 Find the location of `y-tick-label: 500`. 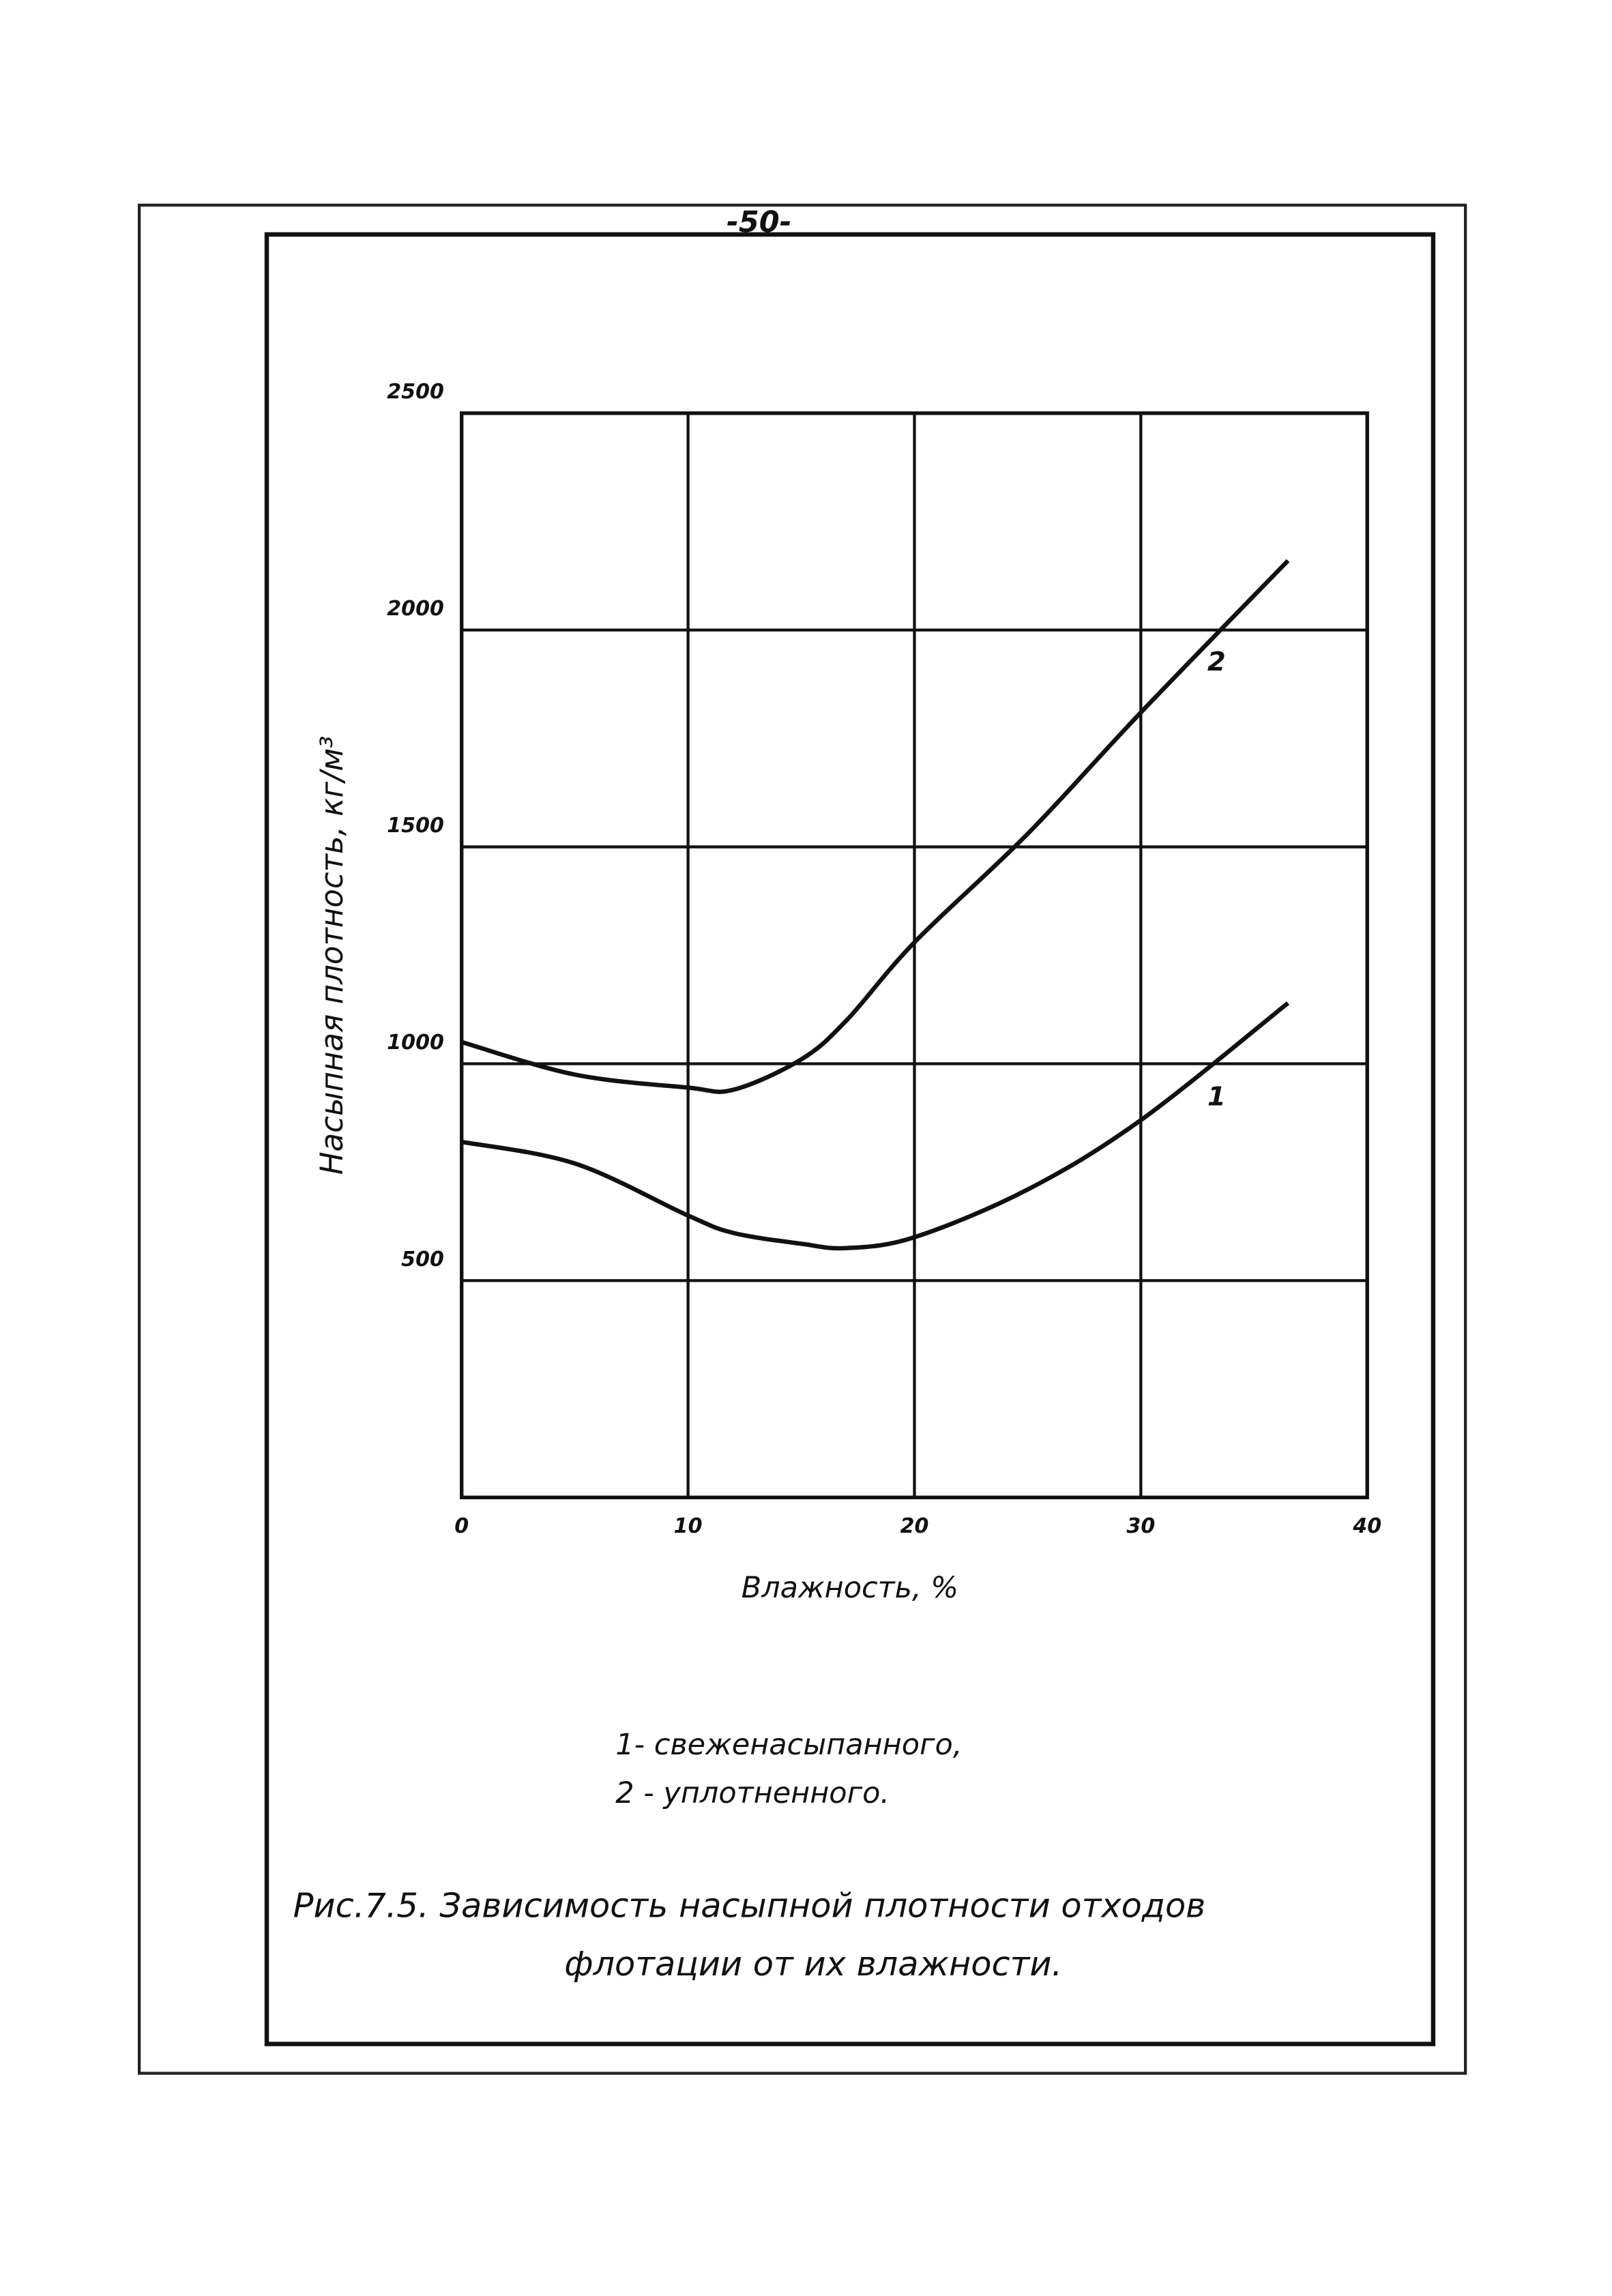

y-tick-label: 500 is located at coordinates (422, 1259).